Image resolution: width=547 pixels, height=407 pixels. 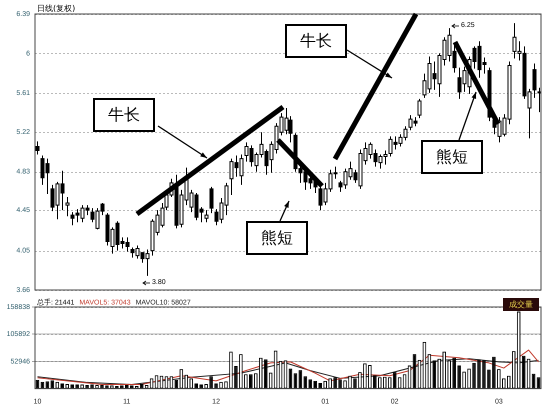 I want to click on annotation: 成交量, so click(x=521, y=304).